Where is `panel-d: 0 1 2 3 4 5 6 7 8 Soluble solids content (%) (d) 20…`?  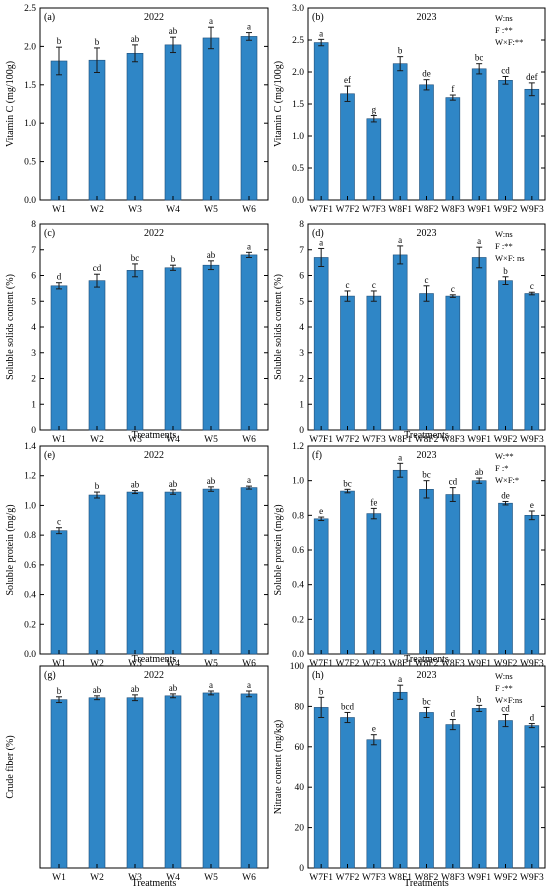
panel-d: 0 1 2 3 4 5 6 7 8 Soluble solids content (%) (d) 20… is located at coordinates (409, 332).